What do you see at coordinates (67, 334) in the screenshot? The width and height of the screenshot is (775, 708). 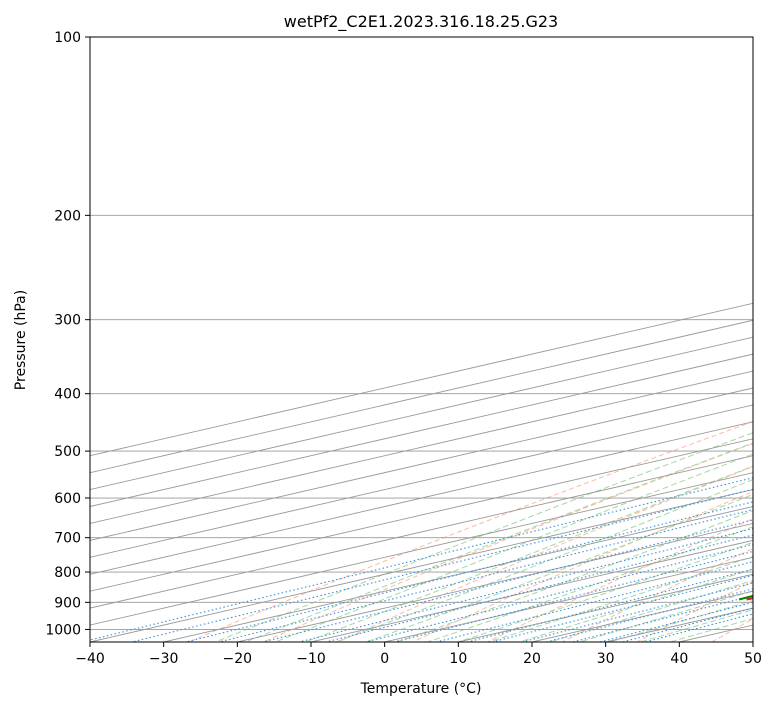 I see `y-axis: 100 200 300 400 500 600 700 800 900 1000` at bounding box center [67, 334].